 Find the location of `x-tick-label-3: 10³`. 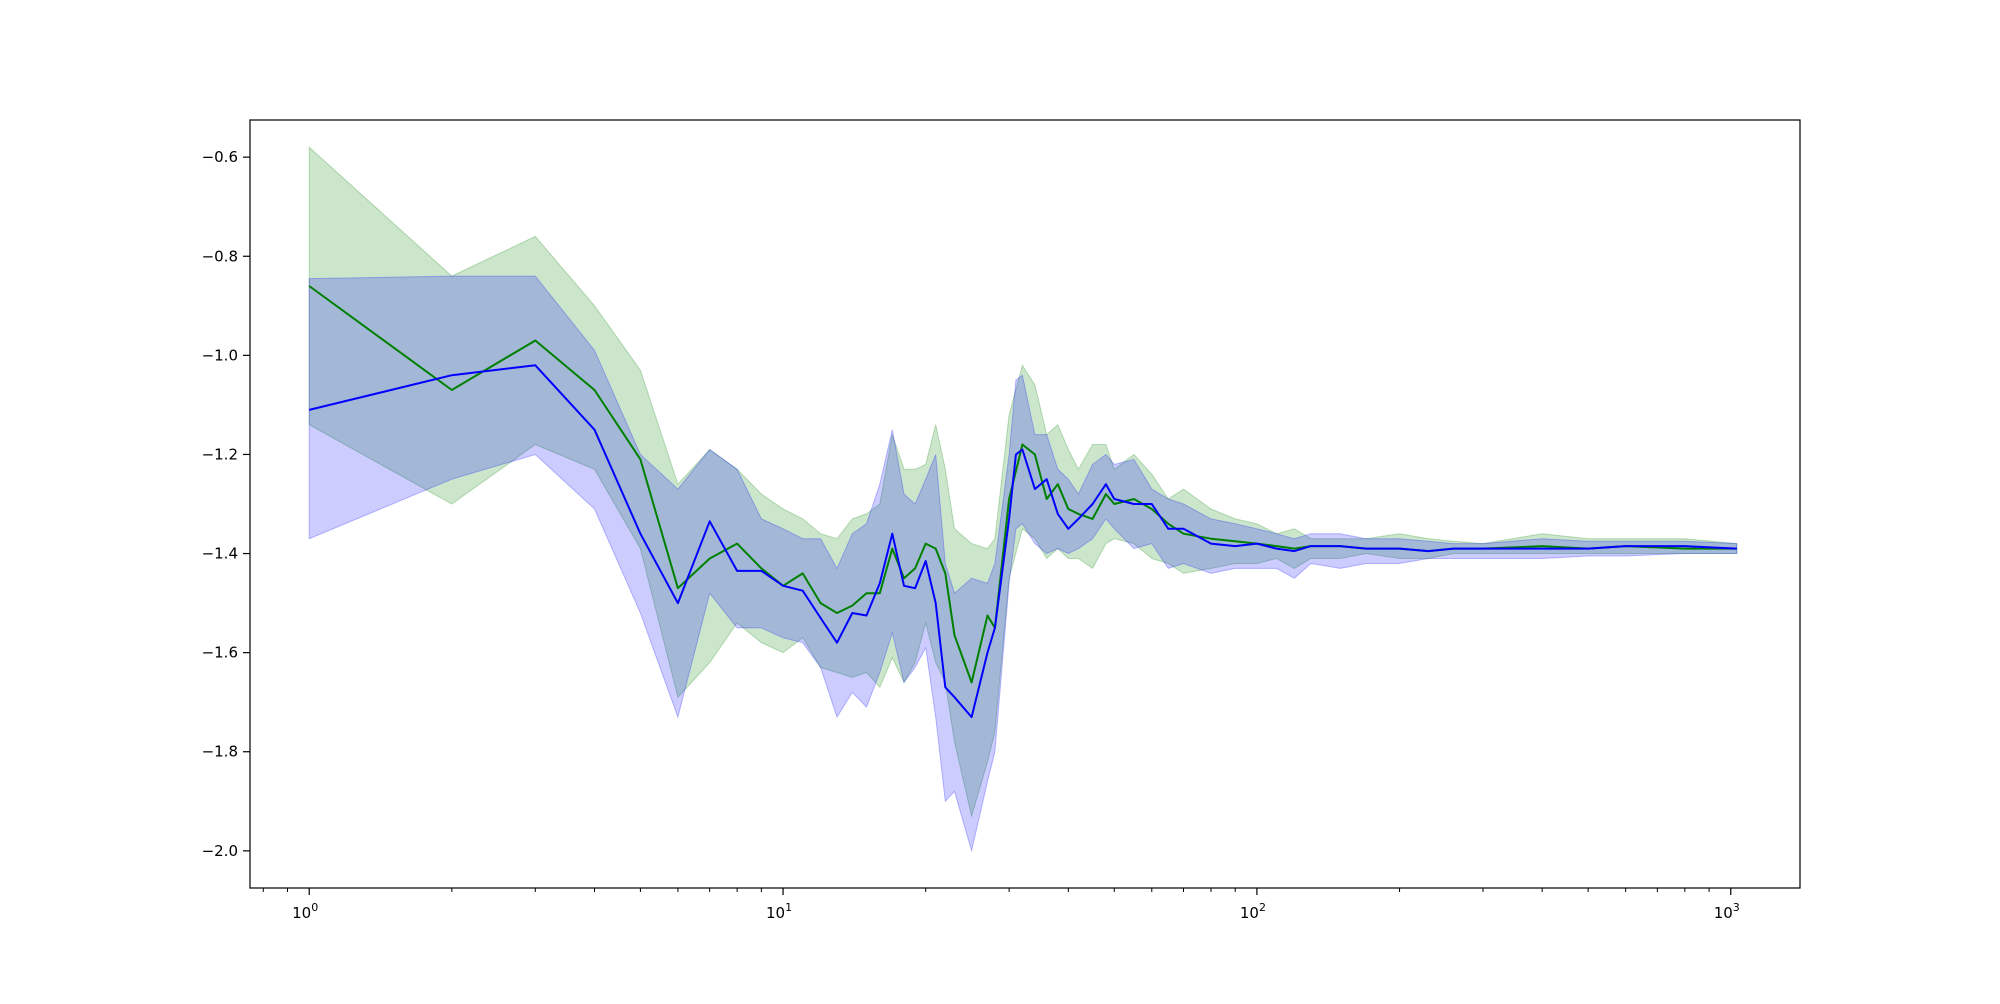

x-tick-label-3: 10³ is located at coordinates (1727, 911).